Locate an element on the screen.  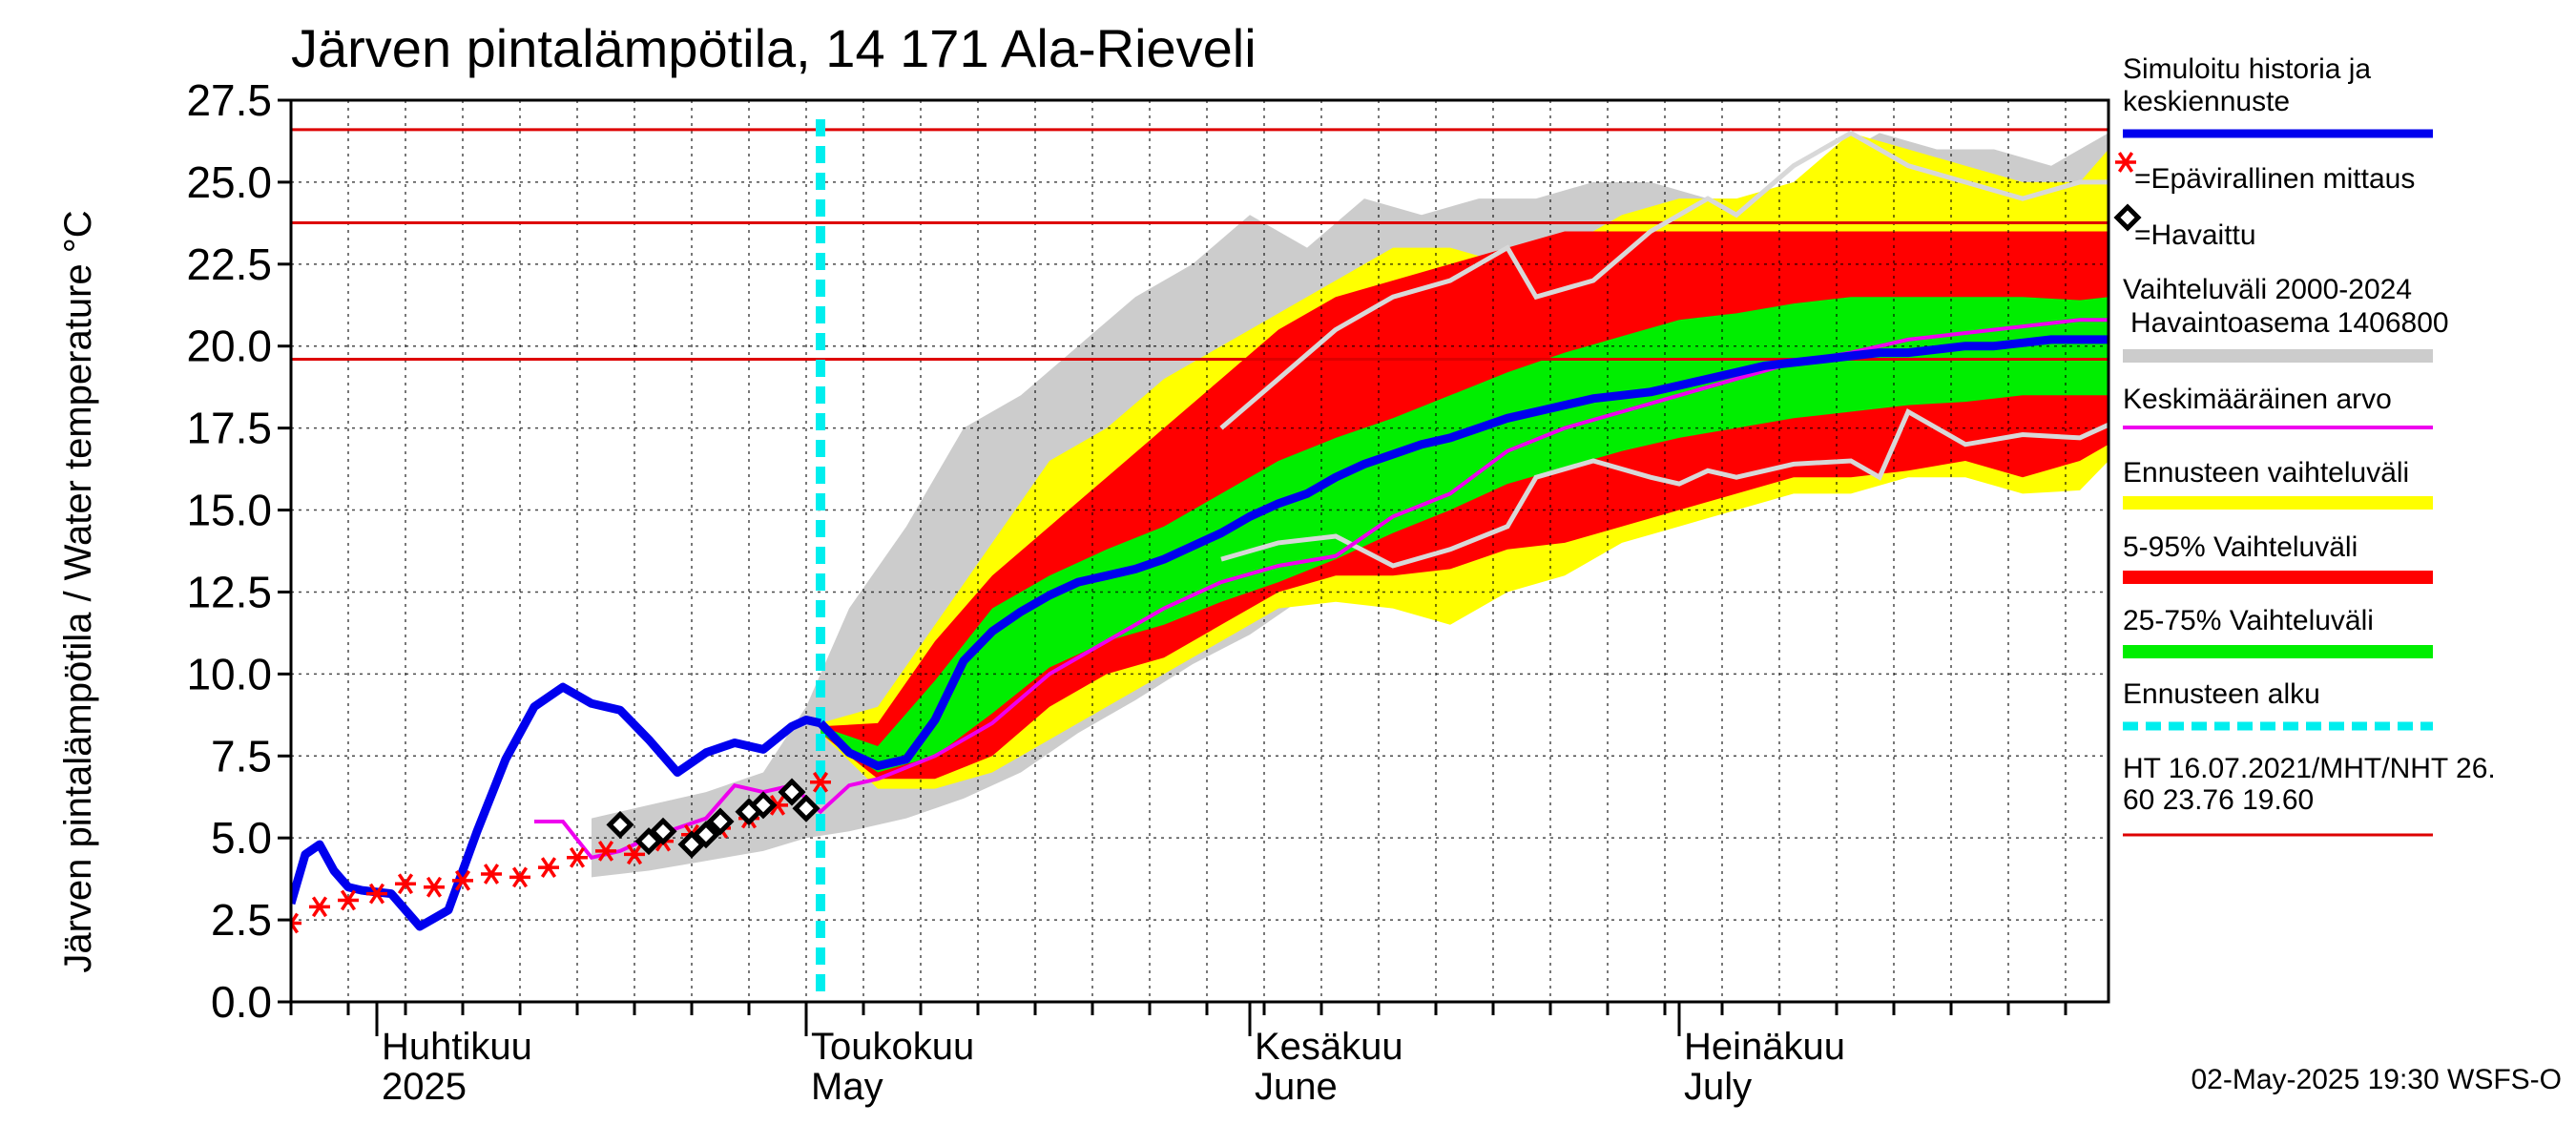
simulated-history-line is located at coordinates (556, 806).